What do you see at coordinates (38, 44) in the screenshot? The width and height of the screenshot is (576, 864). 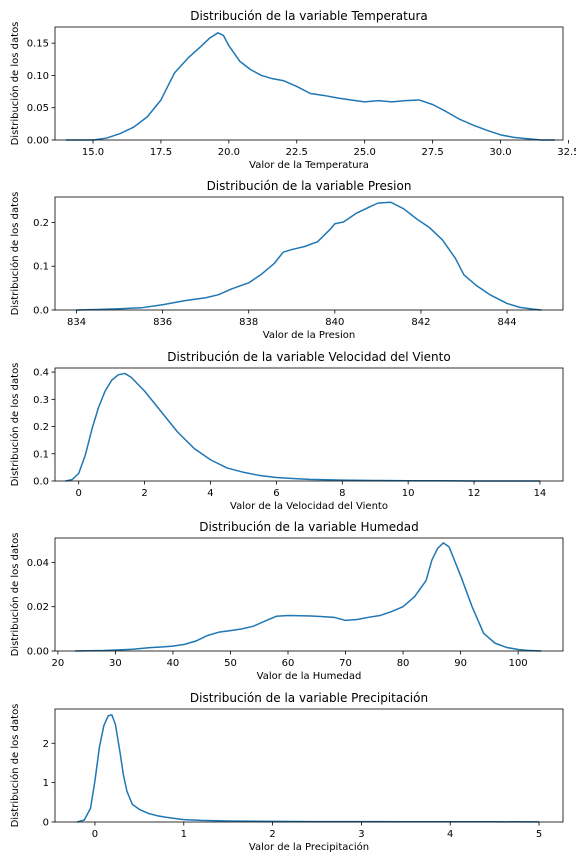 I see `y-tick-label: 0.15` at bounding box center [38, 44].